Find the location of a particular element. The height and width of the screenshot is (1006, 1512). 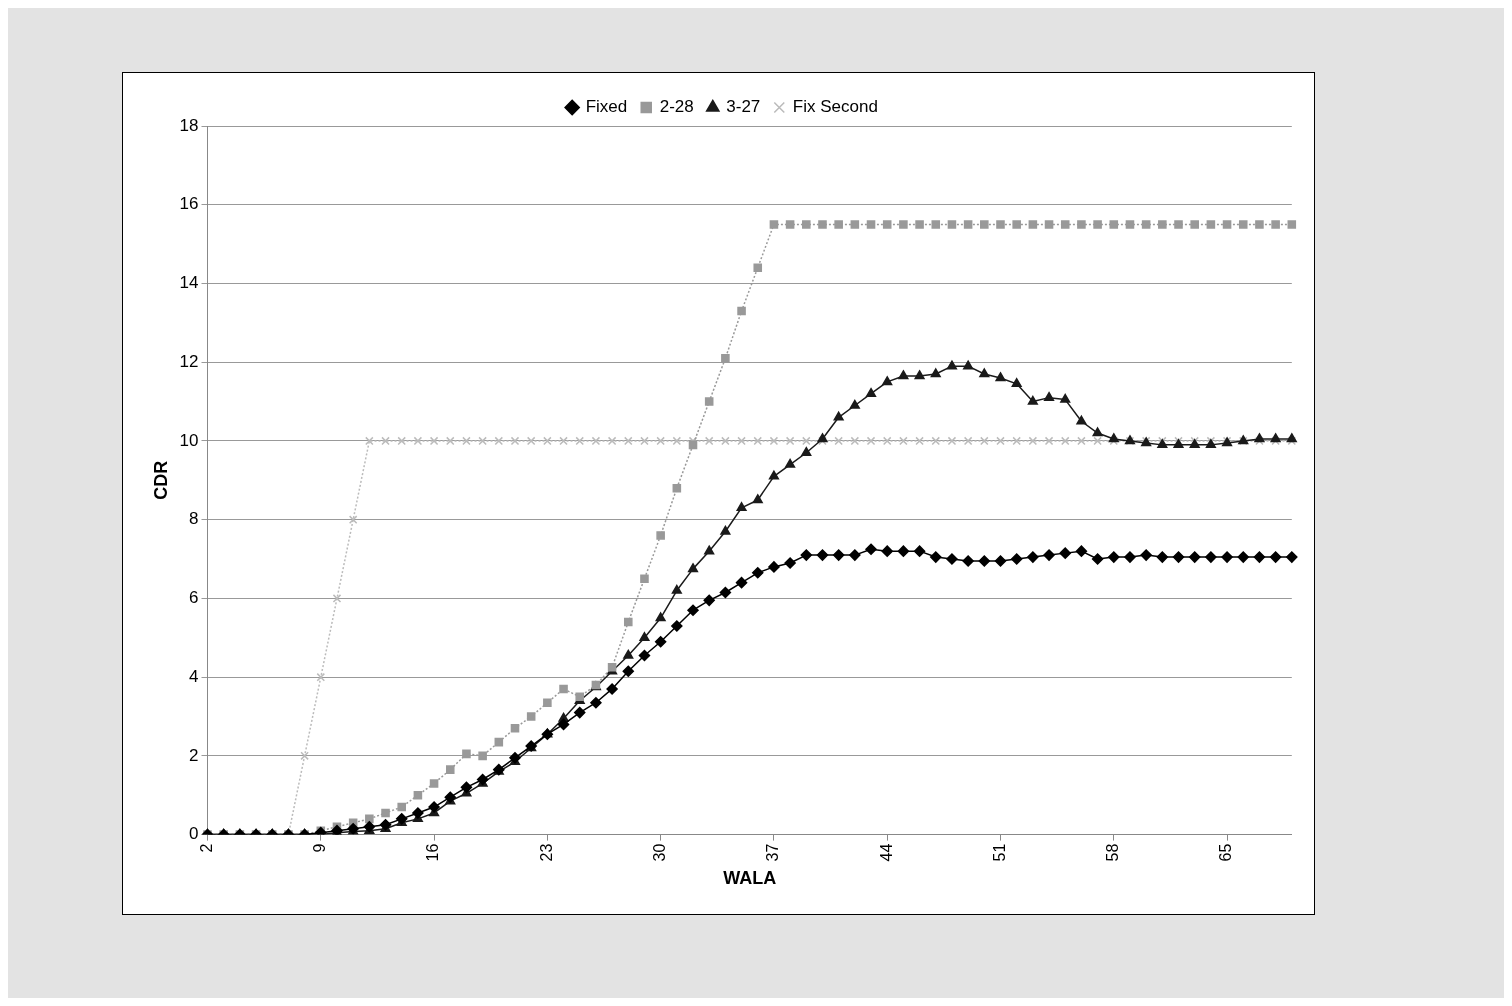

legend-label: 3-27 is located at coordinates (743, 107).